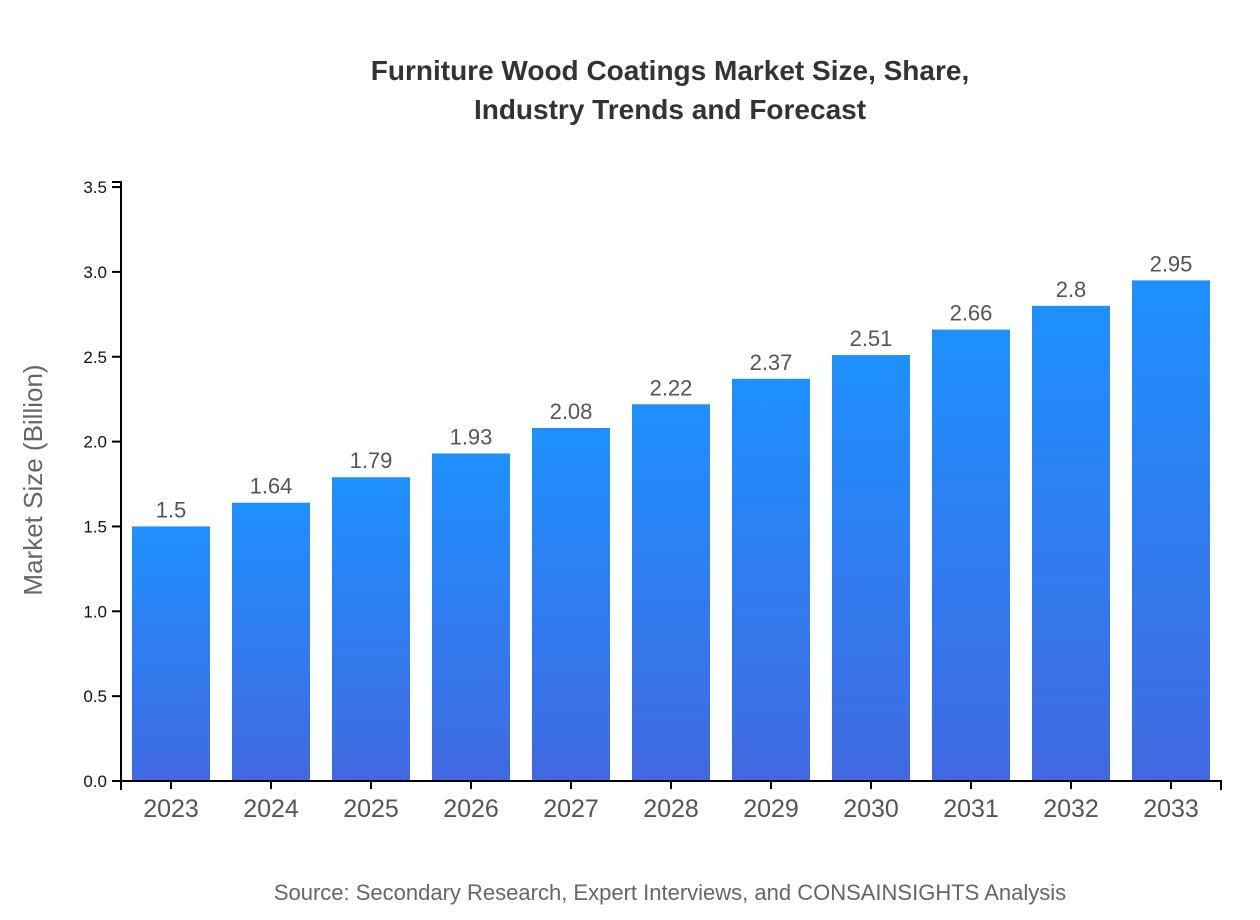 This screenshot has height=920, width=1260. What do you see at coordinates (271, 486) in the screenshot?
I see `data-label-2024: 1.64` at bounding box center [271, 486].